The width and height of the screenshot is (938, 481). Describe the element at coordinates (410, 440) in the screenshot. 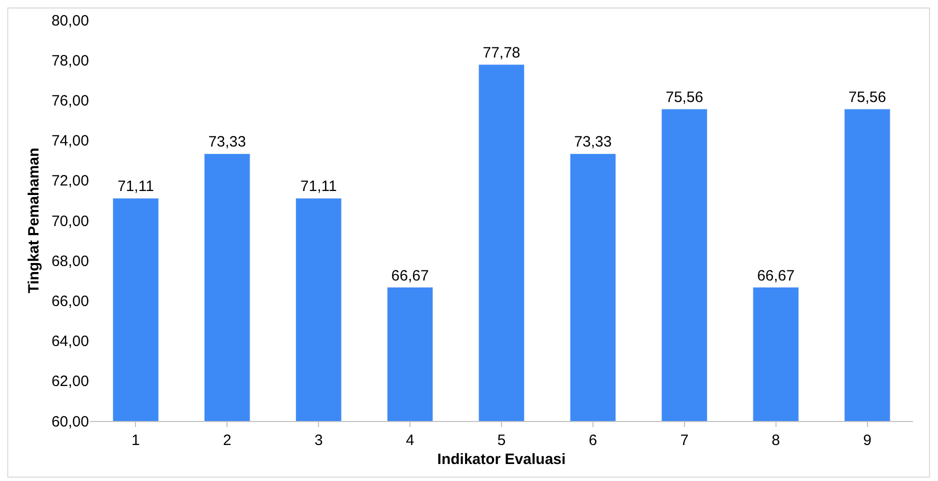

I see `x-tick-label: 4` at that location.